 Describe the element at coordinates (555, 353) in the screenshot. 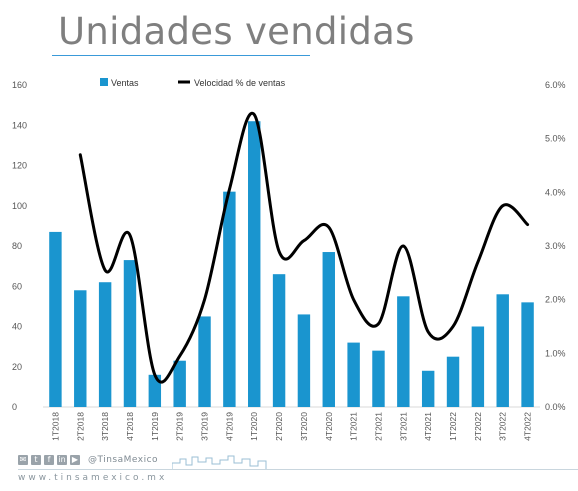

I see `y-right-tick-label: 1.0%` at that location.